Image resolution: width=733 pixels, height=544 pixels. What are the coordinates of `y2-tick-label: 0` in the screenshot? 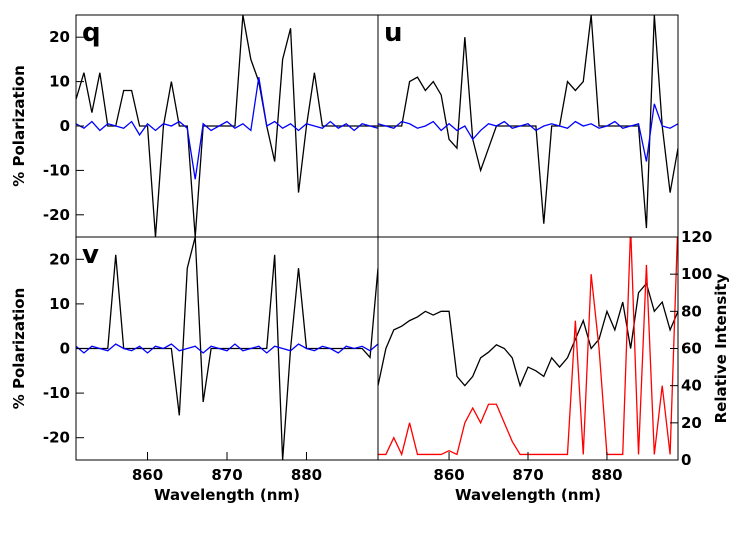 It's located at (686, 460).